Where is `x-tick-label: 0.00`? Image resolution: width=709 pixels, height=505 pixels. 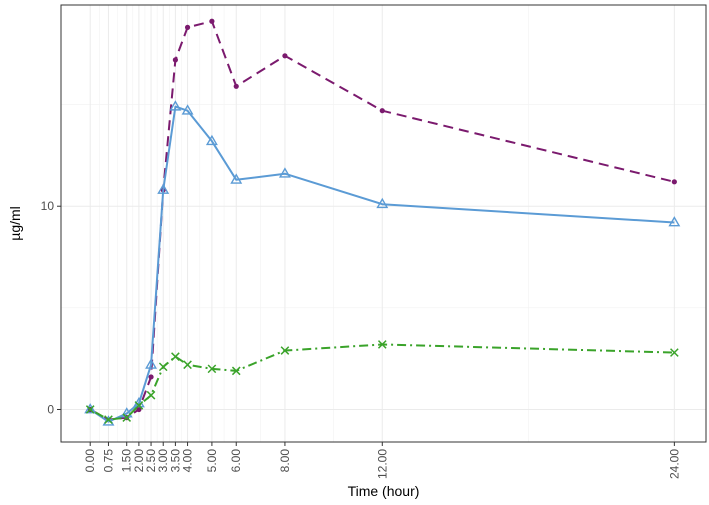
x-tick-label: 0.00 is located at coordinates (90, 461).